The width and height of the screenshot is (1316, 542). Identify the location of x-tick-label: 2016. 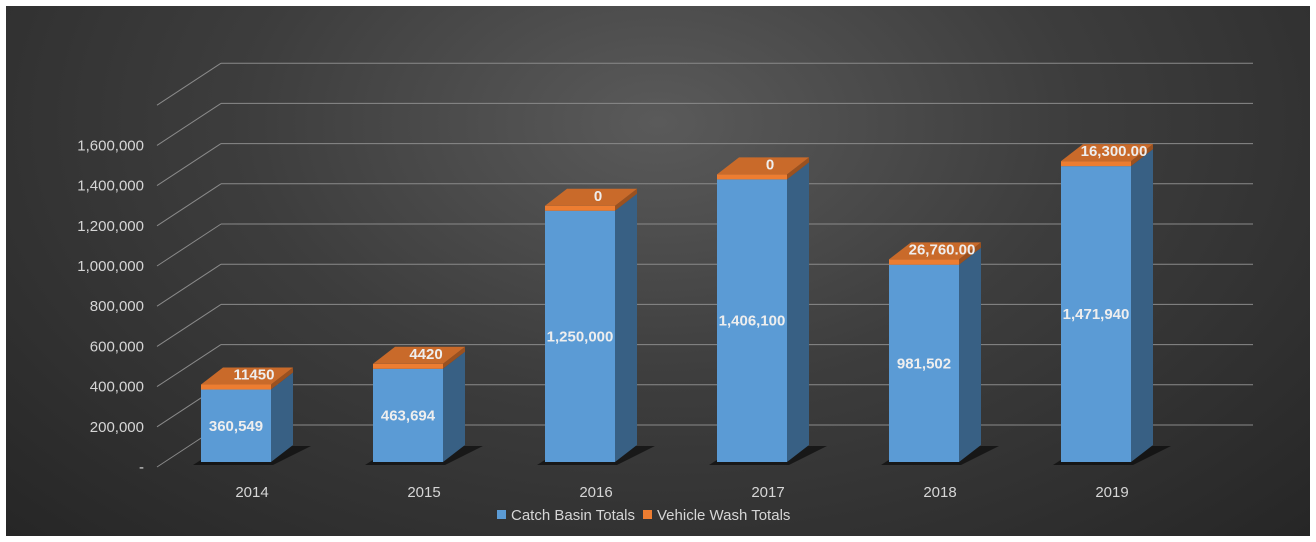
(595, 492).